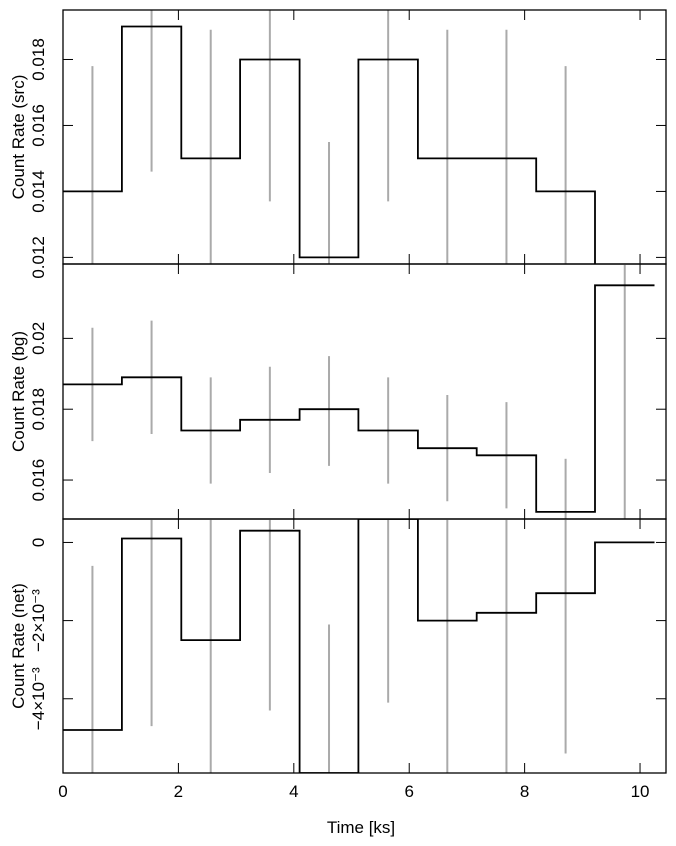 The width and height of the screenshot is (676, 846). I want to click on x-axis-label: Time [ks], so click(361, 827).